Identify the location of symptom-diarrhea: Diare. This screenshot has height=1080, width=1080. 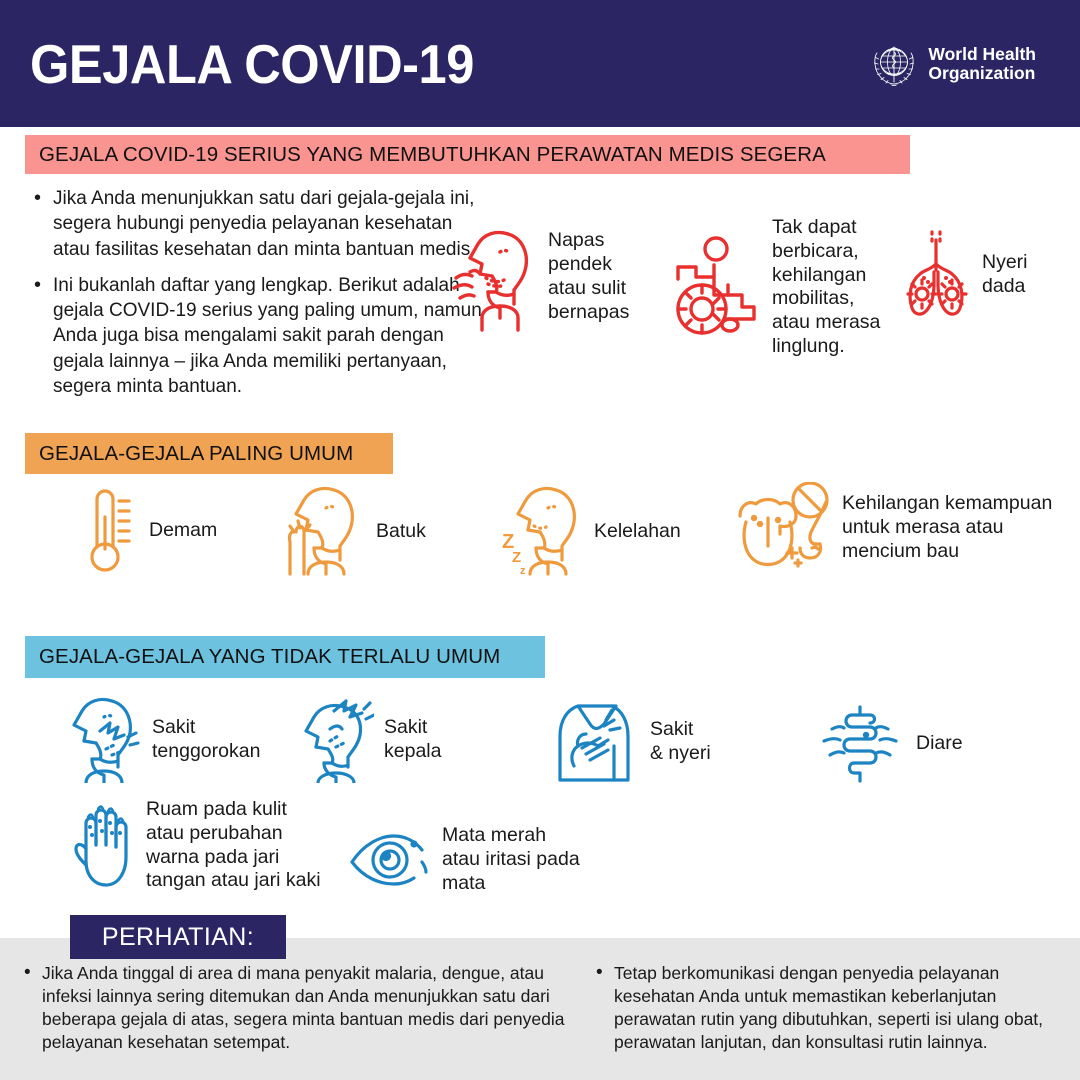
(890, 744).